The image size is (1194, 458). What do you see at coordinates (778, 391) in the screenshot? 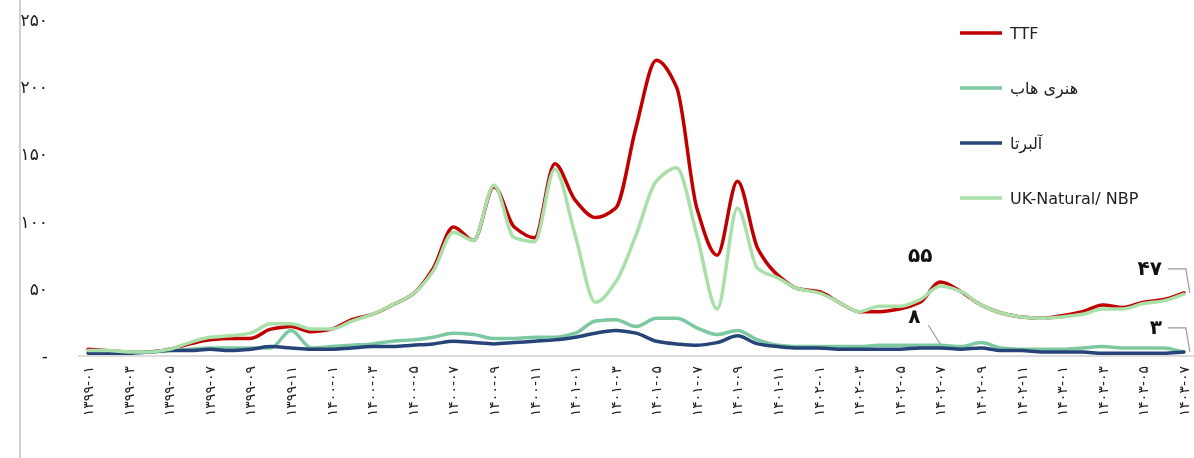
I see `x-tick-label: ۱۴۰۱-۱۱` at bounding box center [778, 391].